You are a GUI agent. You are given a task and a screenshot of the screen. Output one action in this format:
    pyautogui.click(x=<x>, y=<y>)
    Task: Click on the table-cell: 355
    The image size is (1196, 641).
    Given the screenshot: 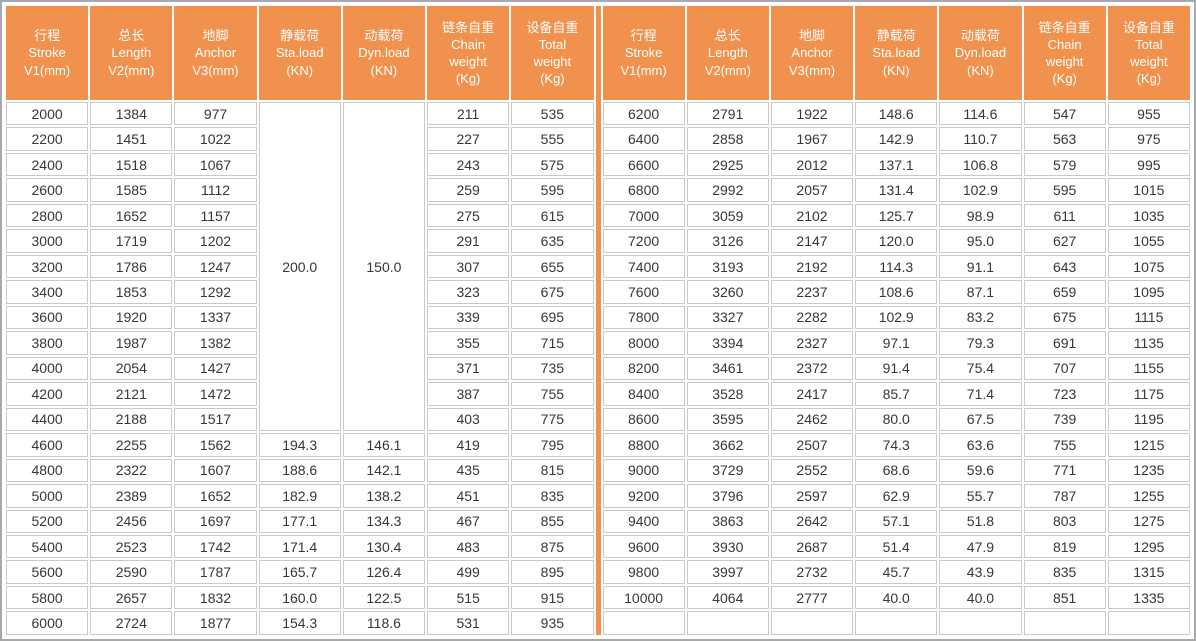 What is the action you would take?
    pyautogui.click(x=468, y=343)
    